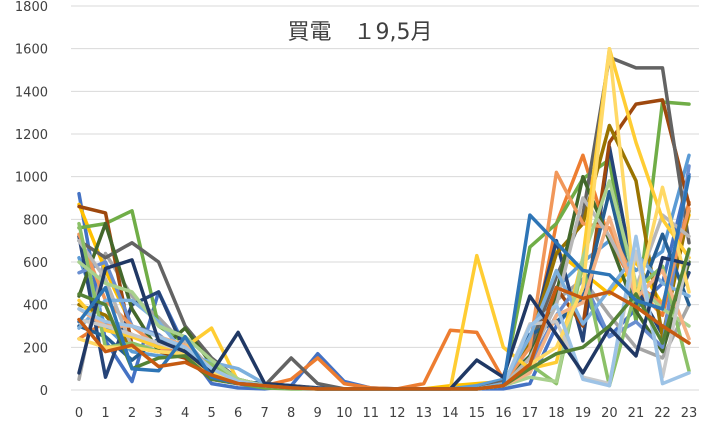  Describe the element at coordinates (636, 413) in the screenshot. I see `x-tick-label: 21` at that location.